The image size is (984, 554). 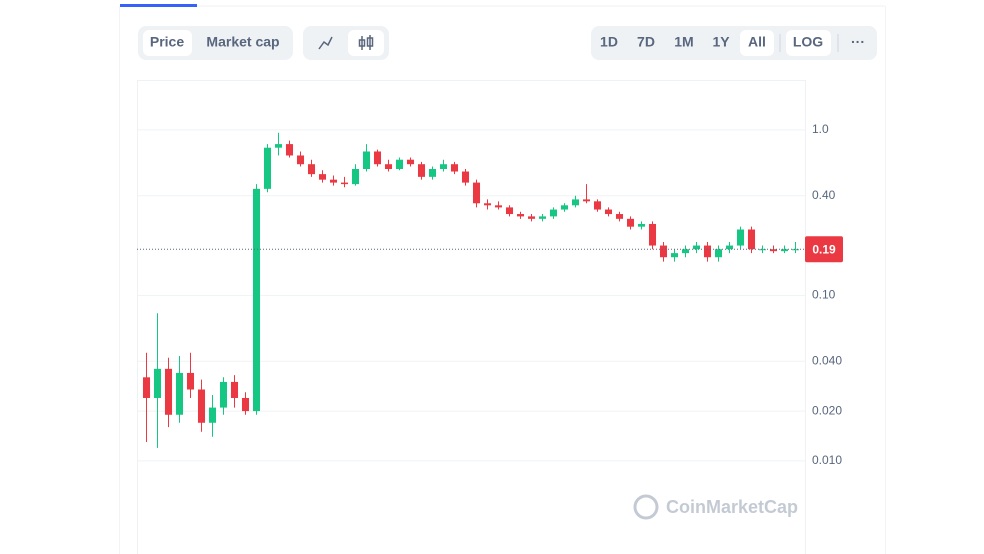 I want to click on last-price-badge, so click(x=824, y=249).